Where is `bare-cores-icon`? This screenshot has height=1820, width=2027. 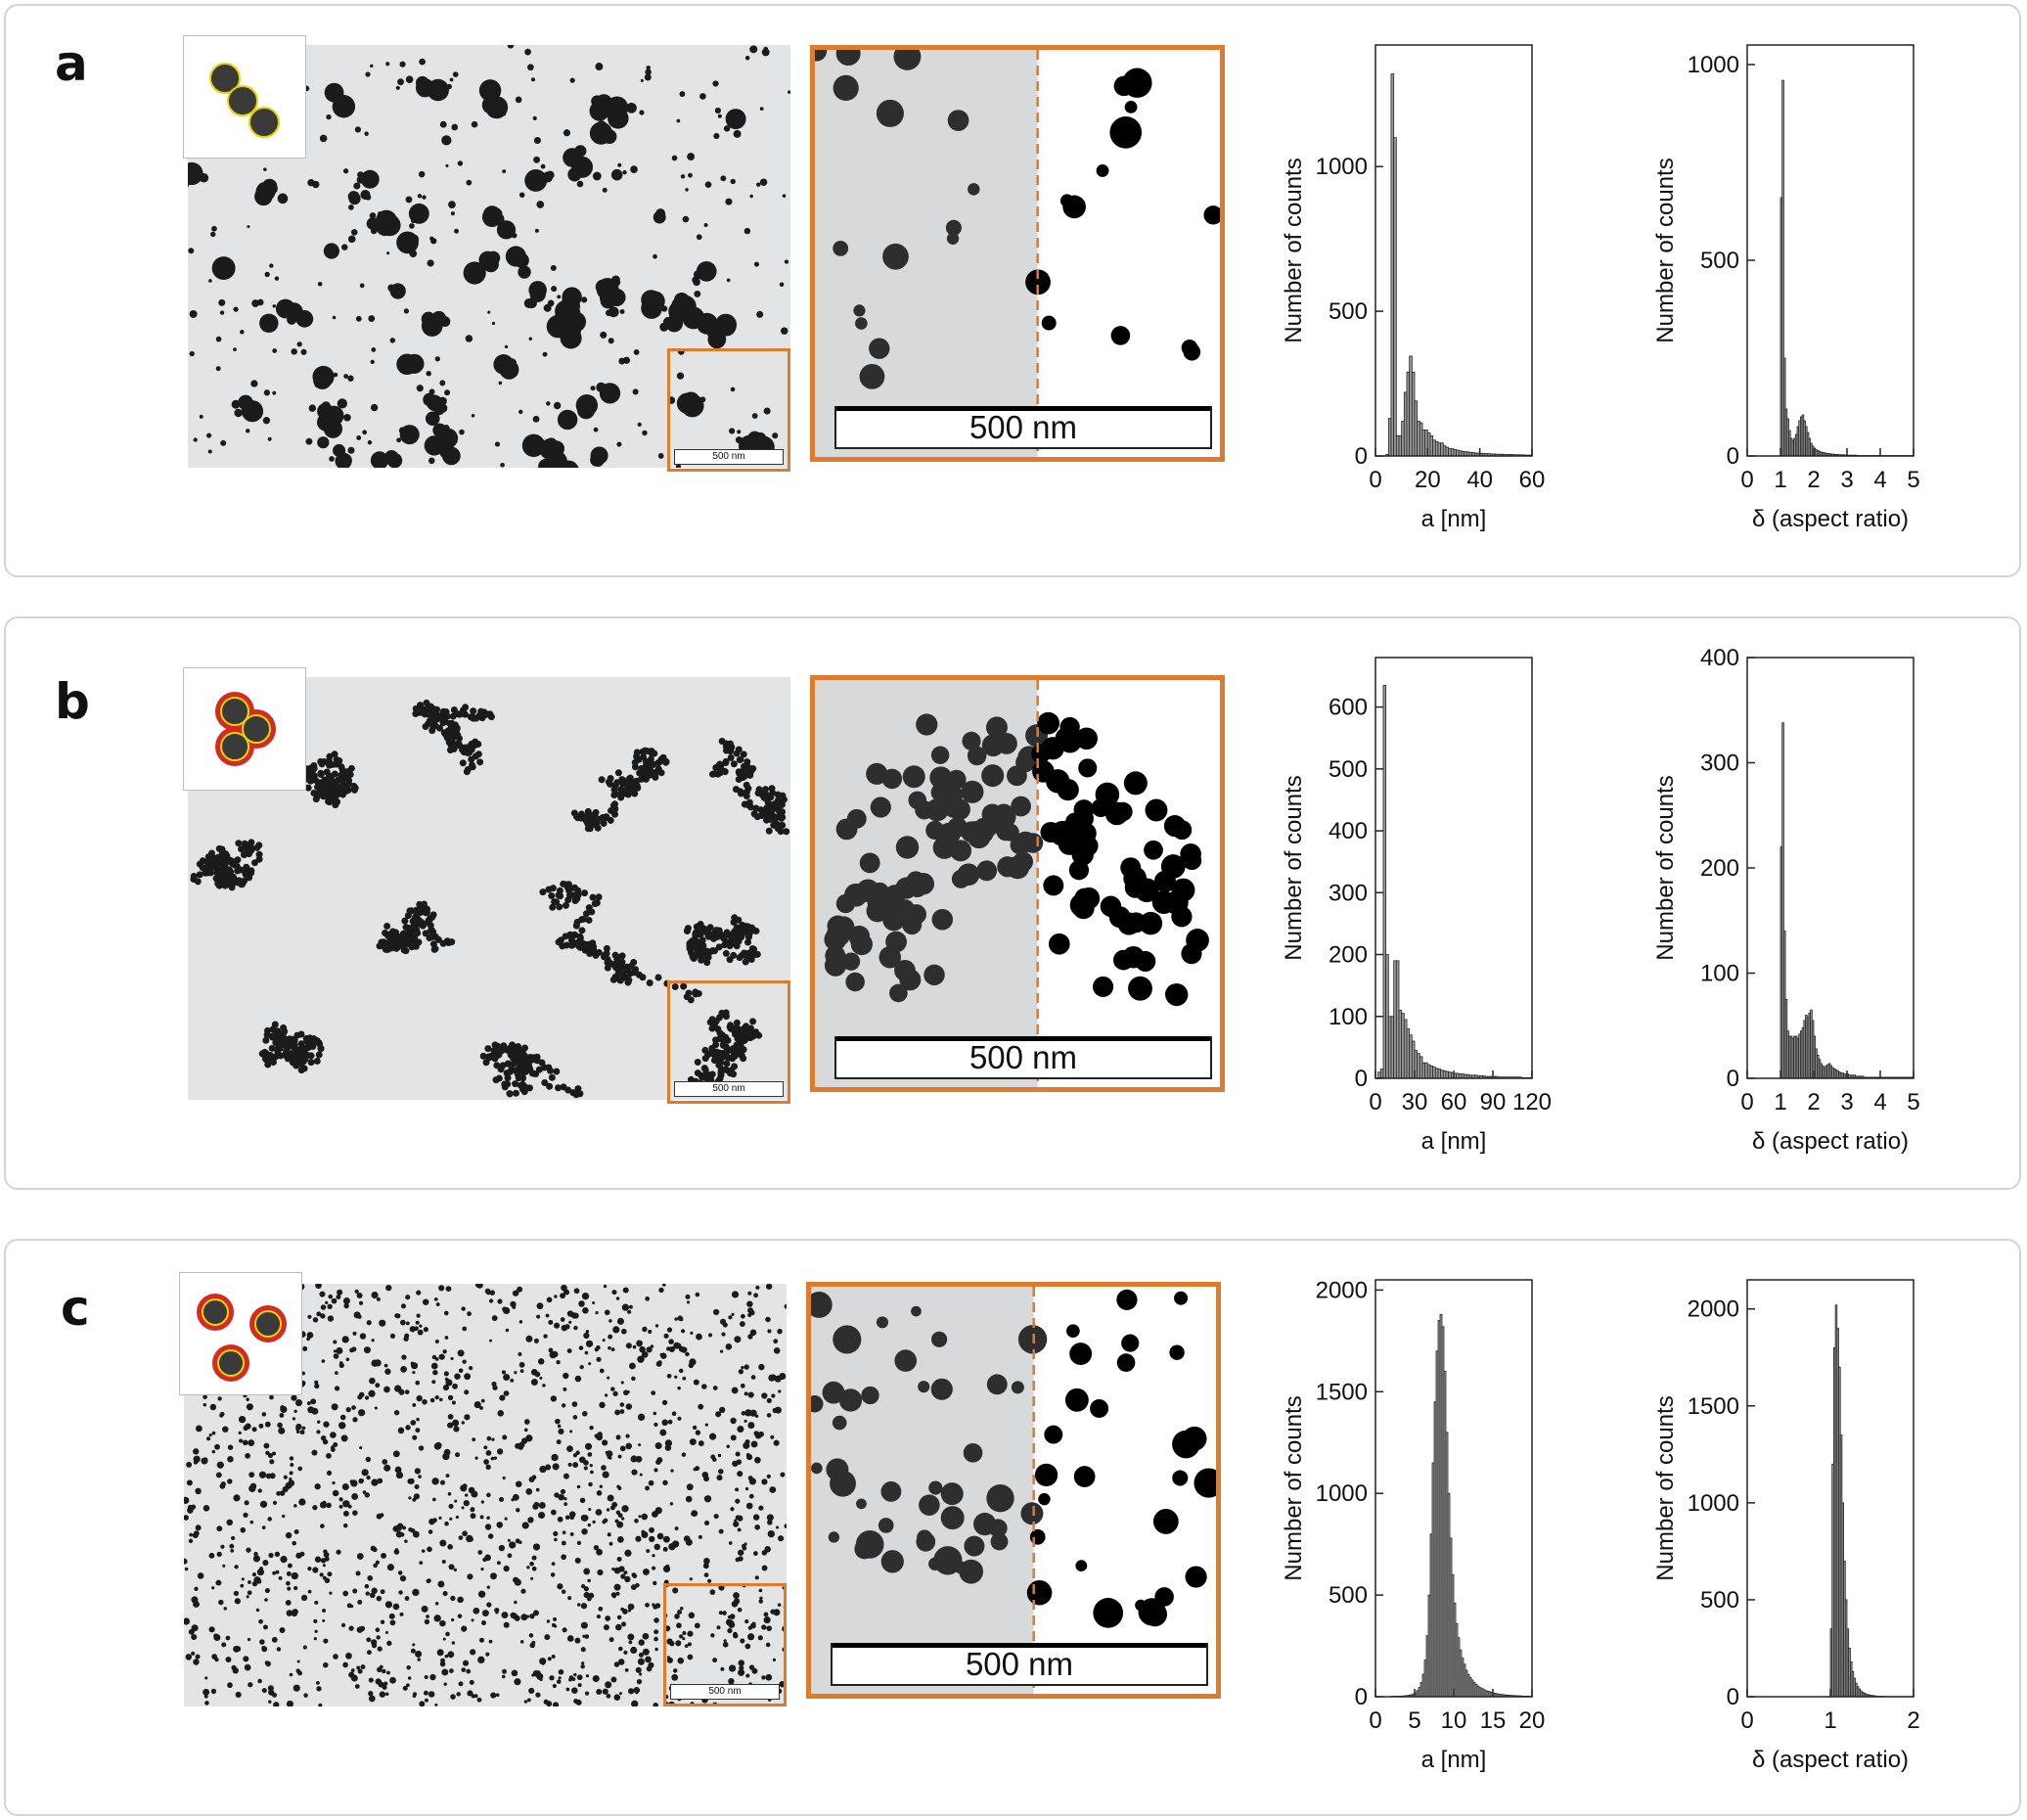
bare-cores-icon is located at coordinates (244, 100).